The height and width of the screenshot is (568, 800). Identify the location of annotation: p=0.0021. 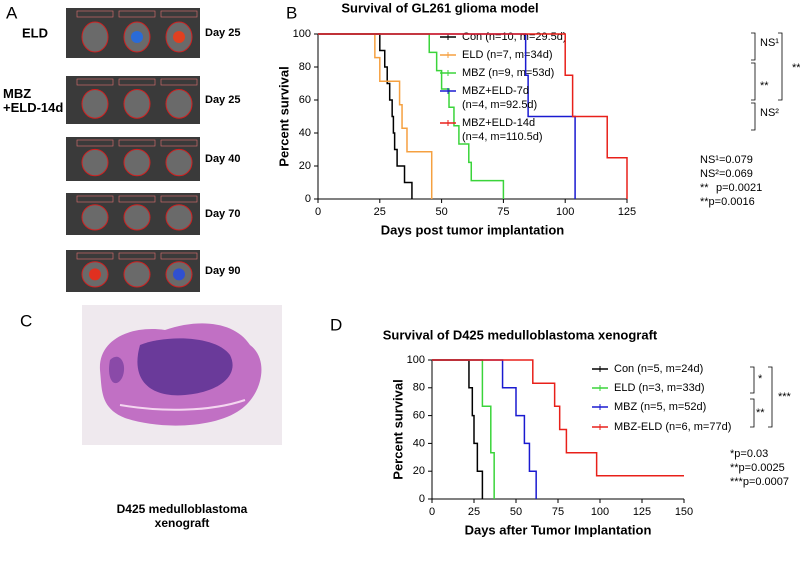
(739, 188).